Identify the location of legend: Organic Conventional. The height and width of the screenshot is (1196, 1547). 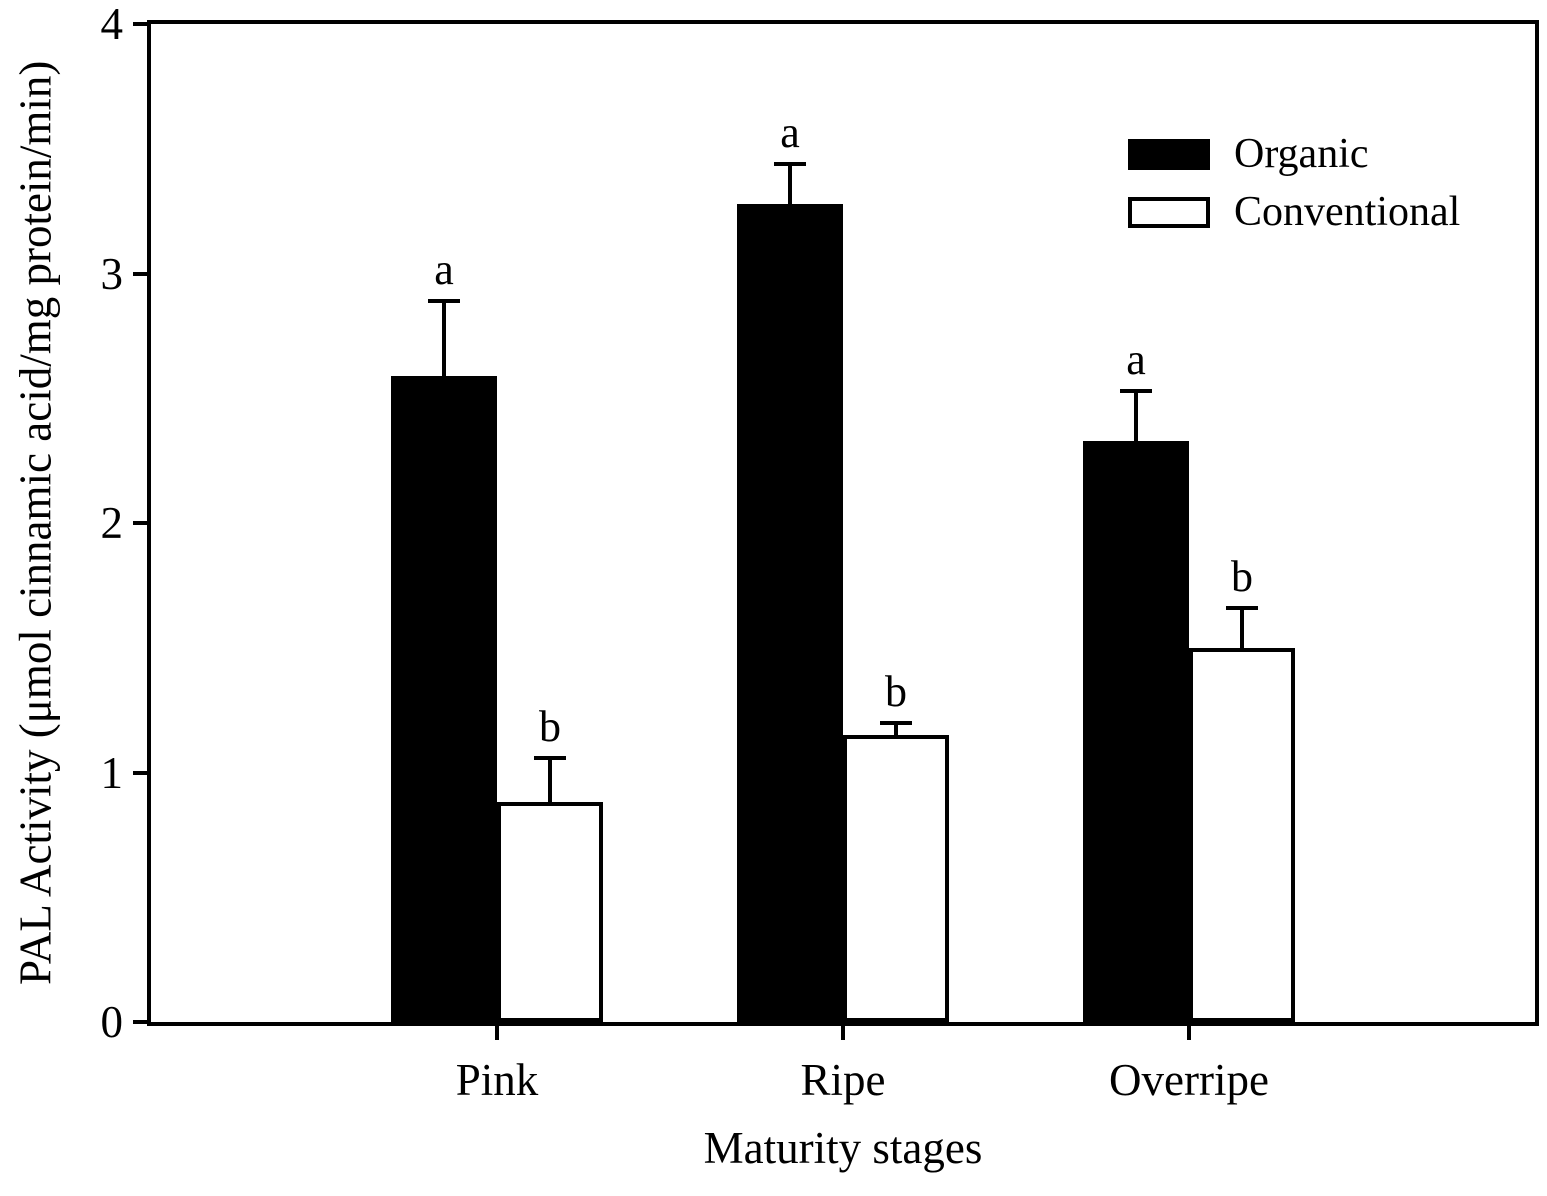
(1294, 191).